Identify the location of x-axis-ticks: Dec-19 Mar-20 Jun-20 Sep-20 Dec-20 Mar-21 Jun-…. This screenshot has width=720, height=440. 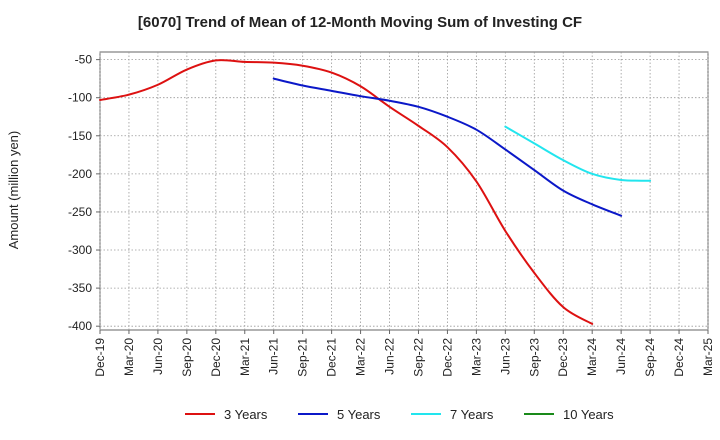
(404, 353).